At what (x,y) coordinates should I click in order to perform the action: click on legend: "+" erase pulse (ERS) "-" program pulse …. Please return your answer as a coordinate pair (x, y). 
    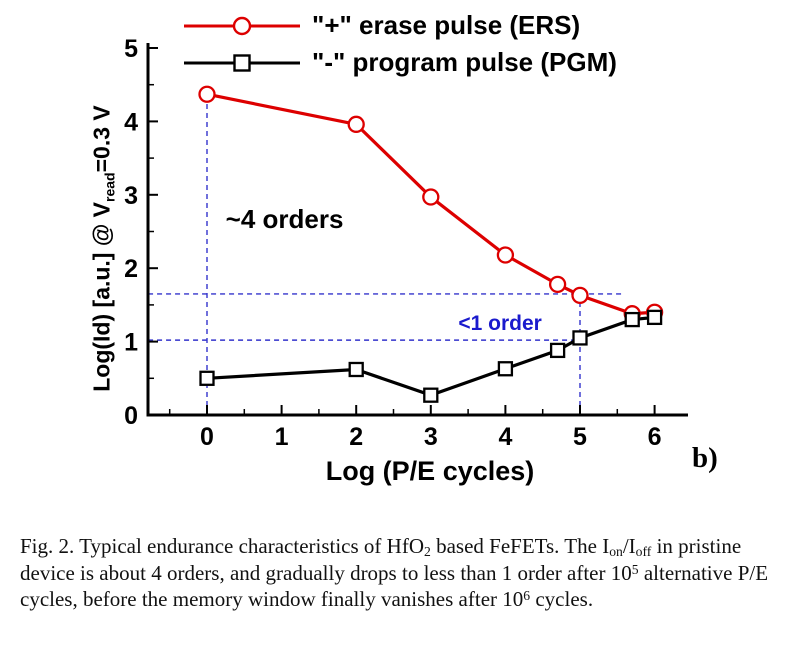
    Looking at the image, I should click on (397, 44).